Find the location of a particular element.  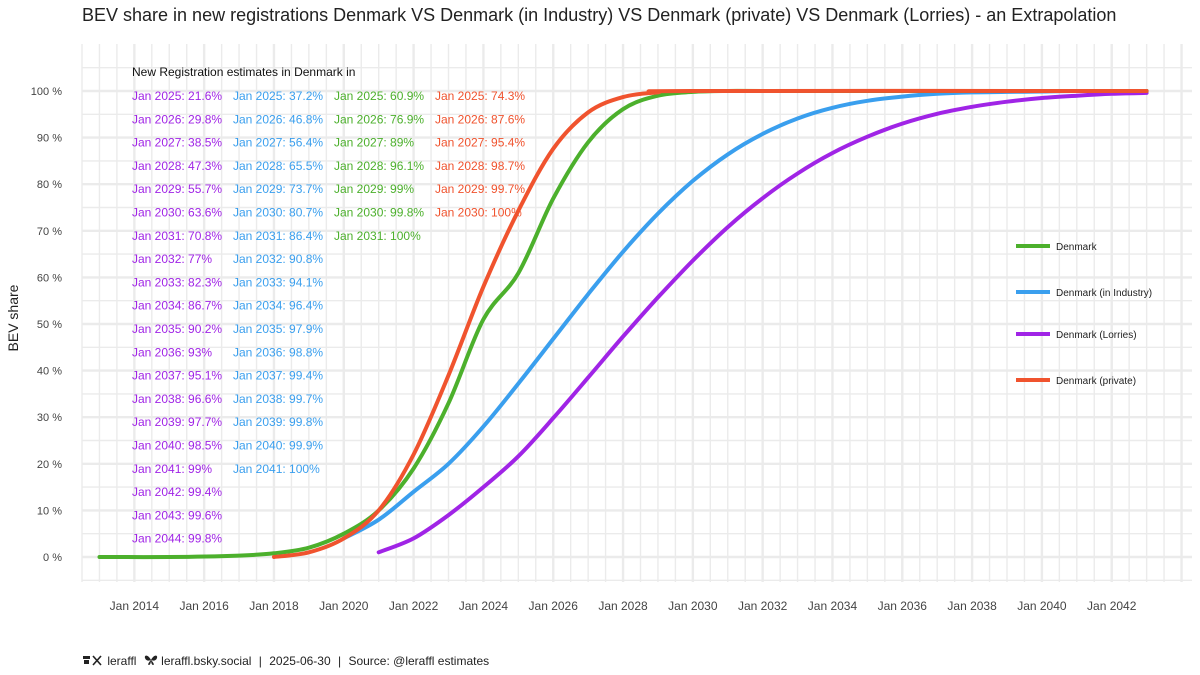

y-axis-label: BEV share is located at coordinates (13, 317).